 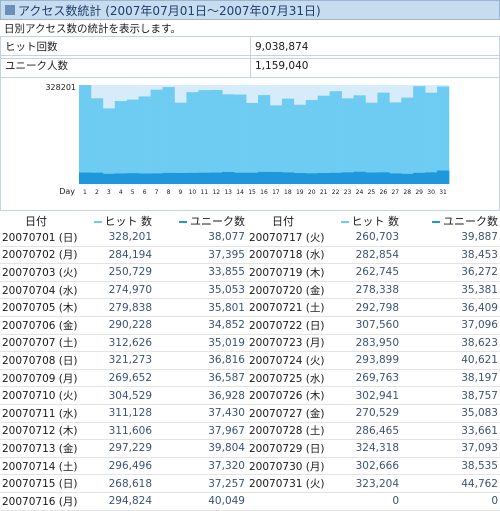 What do you see at coordinates (113, 395) in the screenshot?
I see `cell-hits: 304,529` at bounding box center [113, 395].